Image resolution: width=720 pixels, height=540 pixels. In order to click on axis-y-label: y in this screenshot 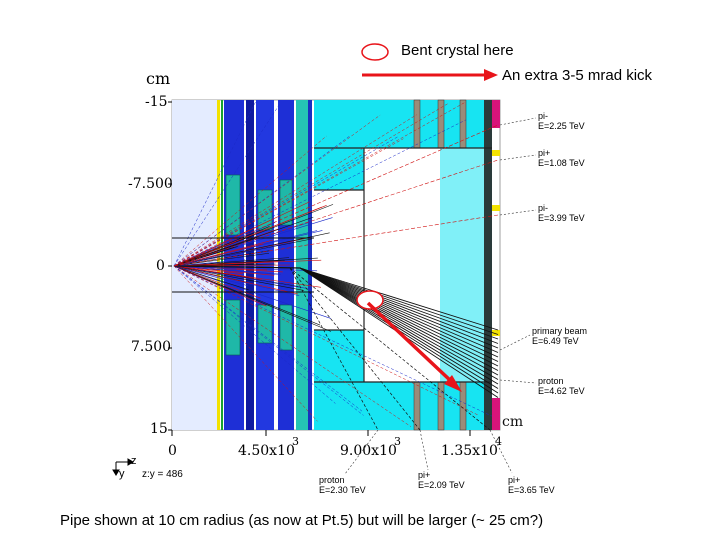, I will do `click(122, 474)`.